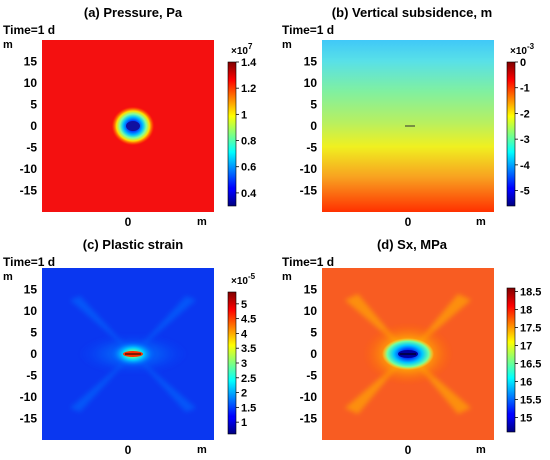  What do you see at coordinates (526, 311) in the screenshot?
I see `colorbar-tick-label: 18` at bounding box center [526, 311].